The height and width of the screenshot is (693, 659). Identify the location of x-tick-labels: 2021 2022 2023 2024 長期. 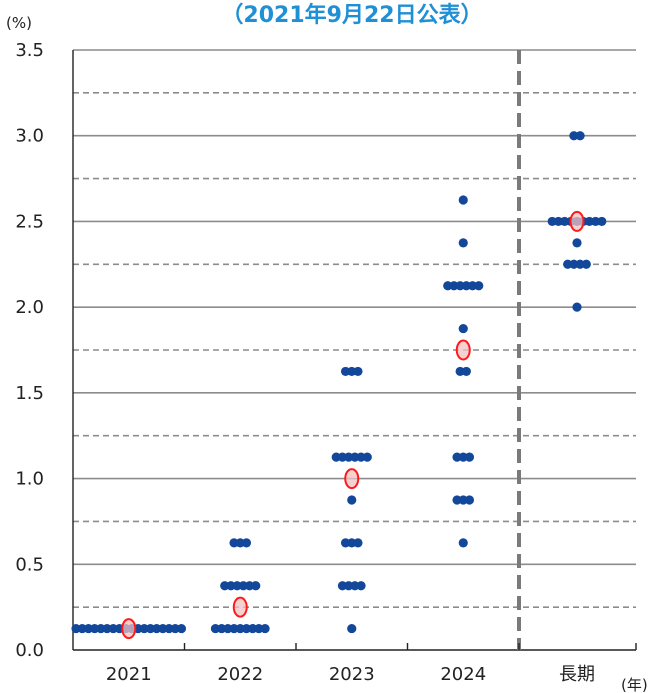
(350, 674).